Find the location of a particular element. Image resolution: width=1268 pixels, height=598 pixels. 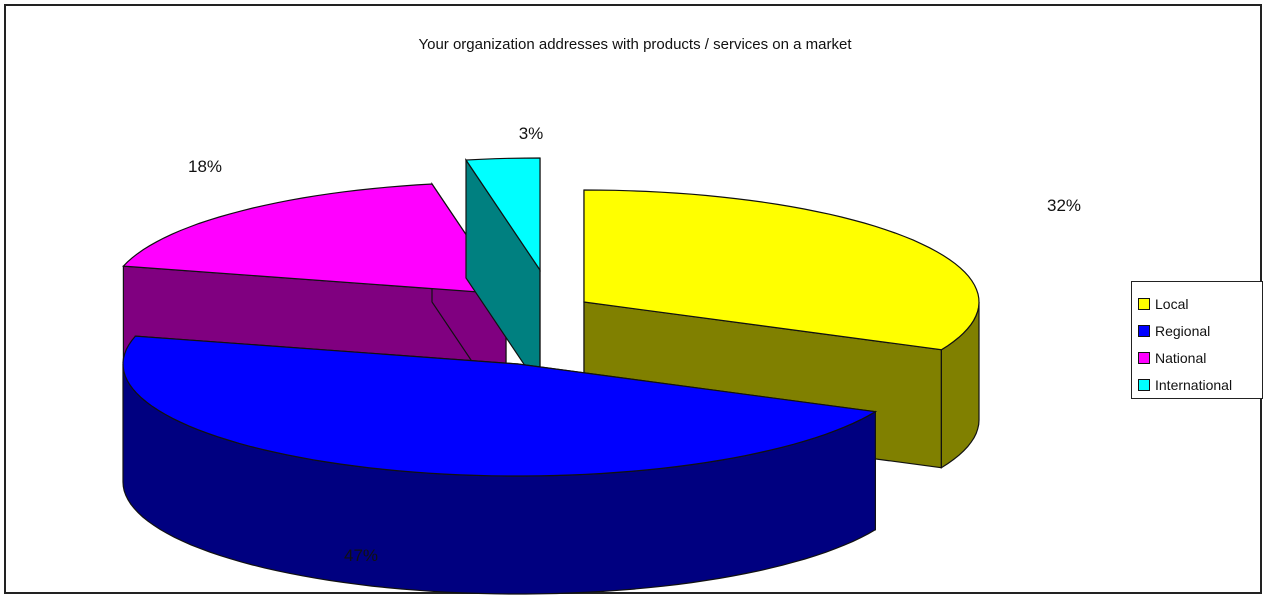

legend-item-national: National is located at coordinates (1200, 357).